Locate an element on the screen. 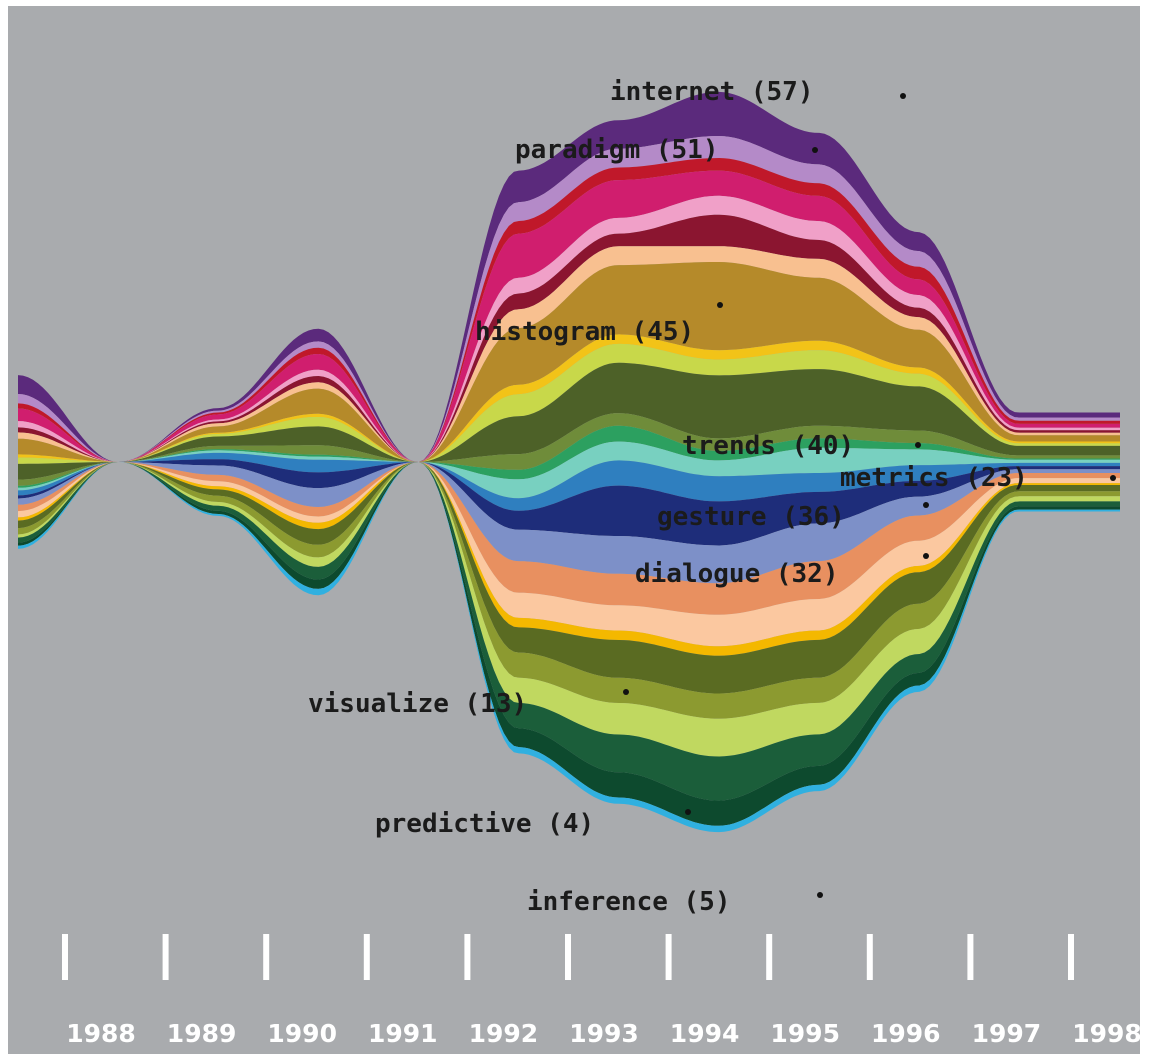 Image resolution: width=1149 pixels, height=1054 pixels. year-tick-1994 is located at coordinates (668, 957).